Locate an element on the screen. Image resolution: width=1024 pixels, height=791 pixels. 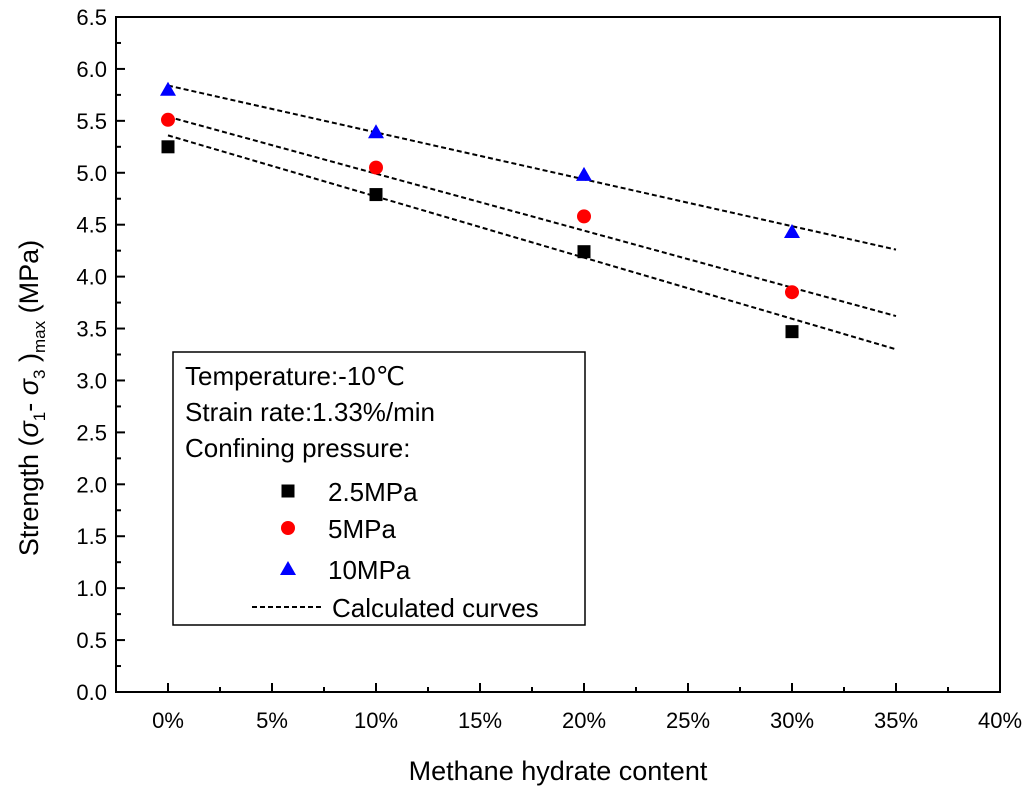
x-tick-label: 15% is located at coordinates (480, 720).